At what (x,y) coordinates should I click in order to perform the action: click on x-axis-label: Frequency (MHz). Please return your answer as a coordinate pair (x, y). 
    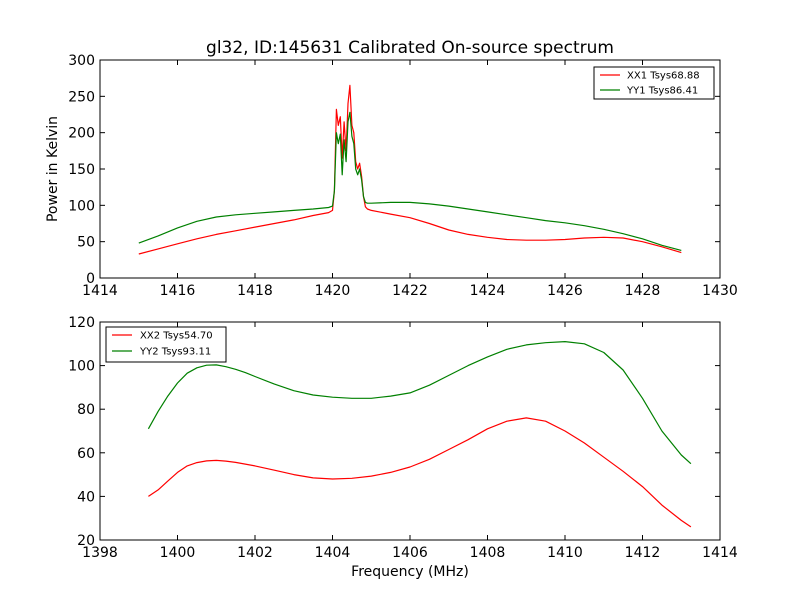
    Looking at the image, I should click on (410, 572).